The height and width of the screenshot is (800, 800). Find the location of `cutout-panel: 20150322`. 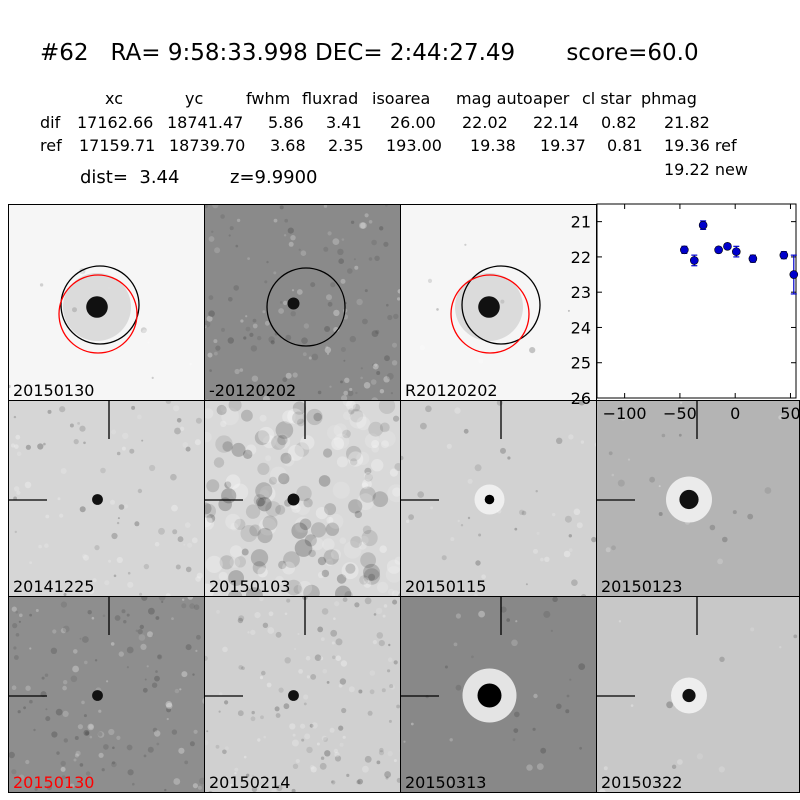

cutout-panel: 20150322 is located at coordinates (698, 694).